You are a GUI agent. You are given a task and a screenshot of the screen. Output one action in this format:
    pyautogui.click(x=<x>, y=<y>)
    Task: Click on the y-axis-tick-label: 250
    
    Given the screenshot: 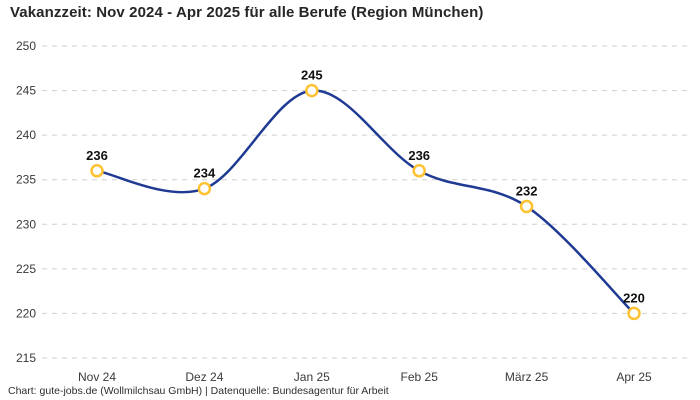 What is the action you would take?
    pyautogui.click(x=26, y=46)
    